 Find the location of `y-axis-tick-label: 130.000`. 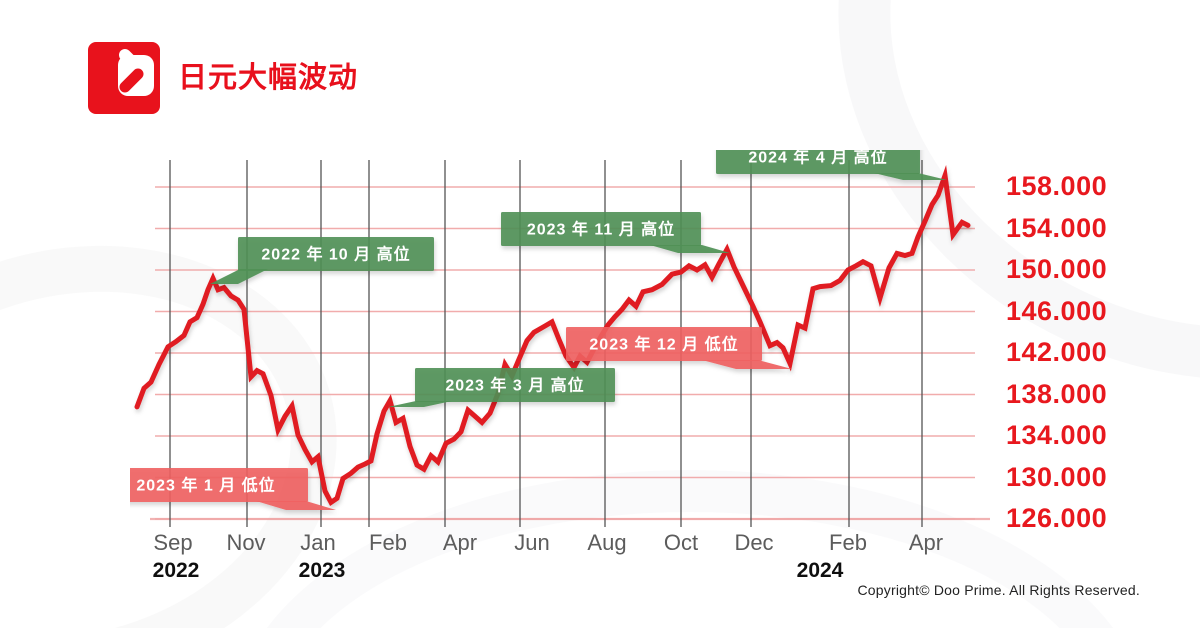

y-axis-tick-label: 130.000 is located at coordinates (1057, 476).